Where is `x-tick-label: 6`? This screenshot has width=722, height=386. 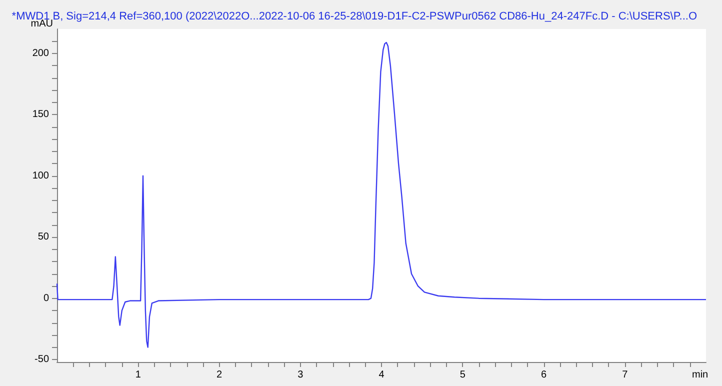 x-tick-label: 6 is located at coordinates (543, 375).